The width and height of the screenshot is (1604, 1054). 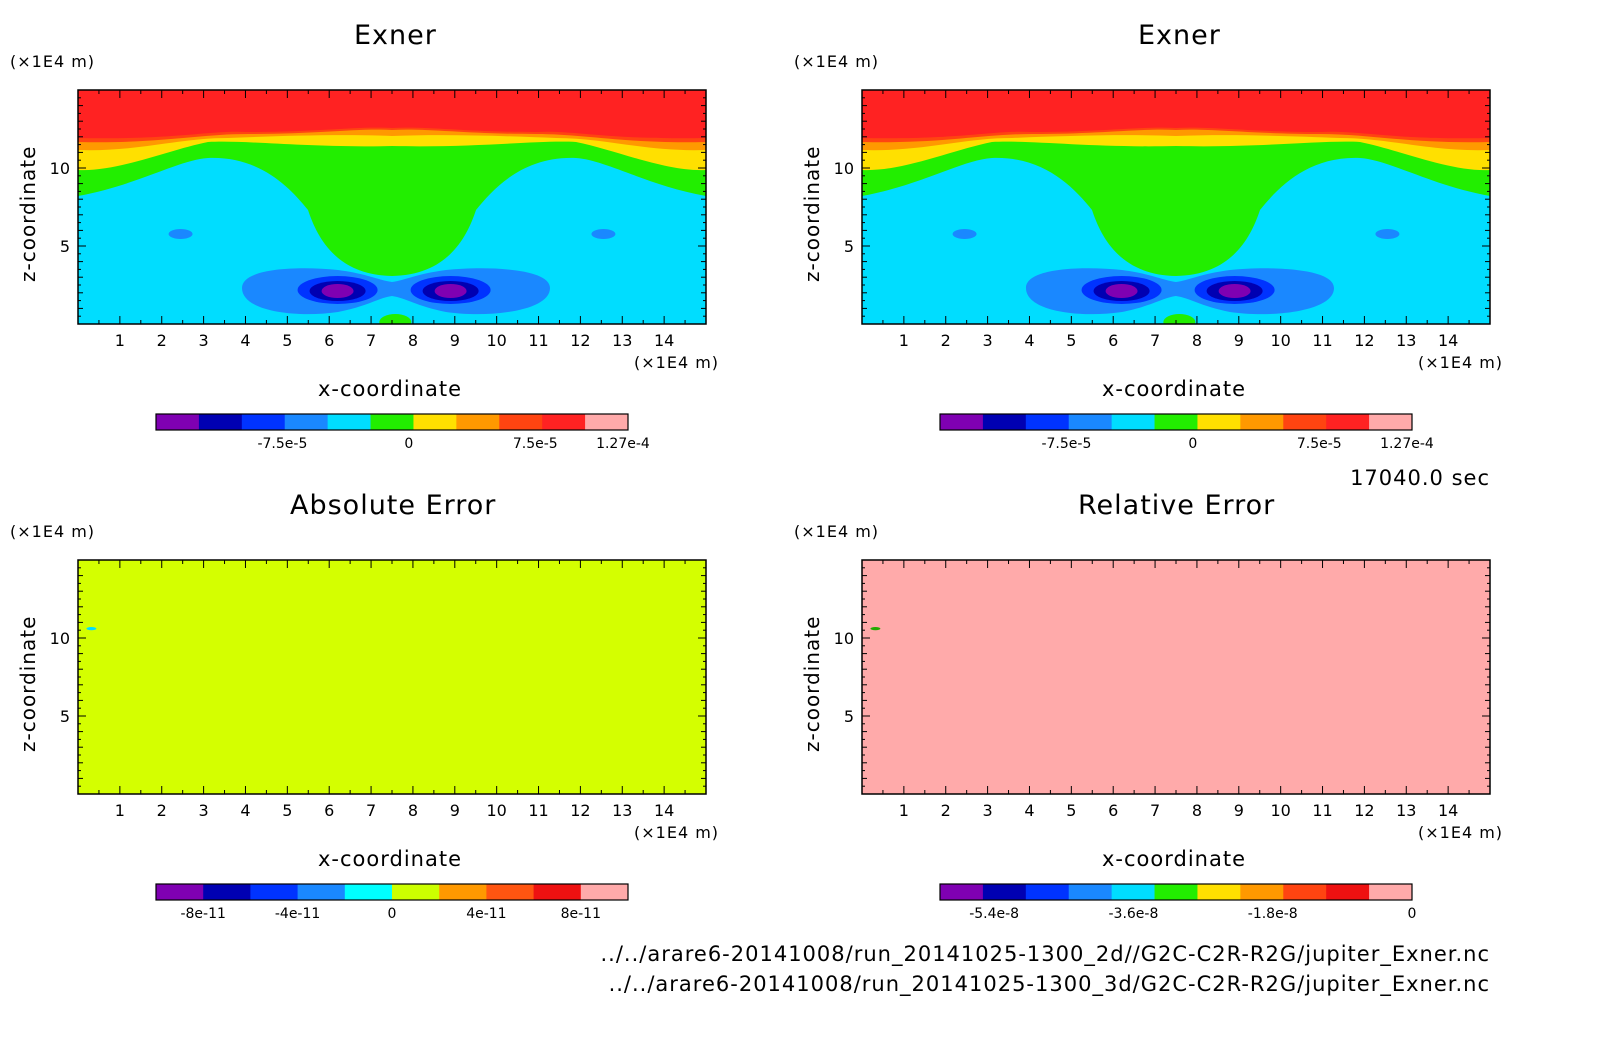 What do you see at coordinates (946, 340) in the screenshot?
I see `x-tick-label: 2` at bounding box center [946, 340].